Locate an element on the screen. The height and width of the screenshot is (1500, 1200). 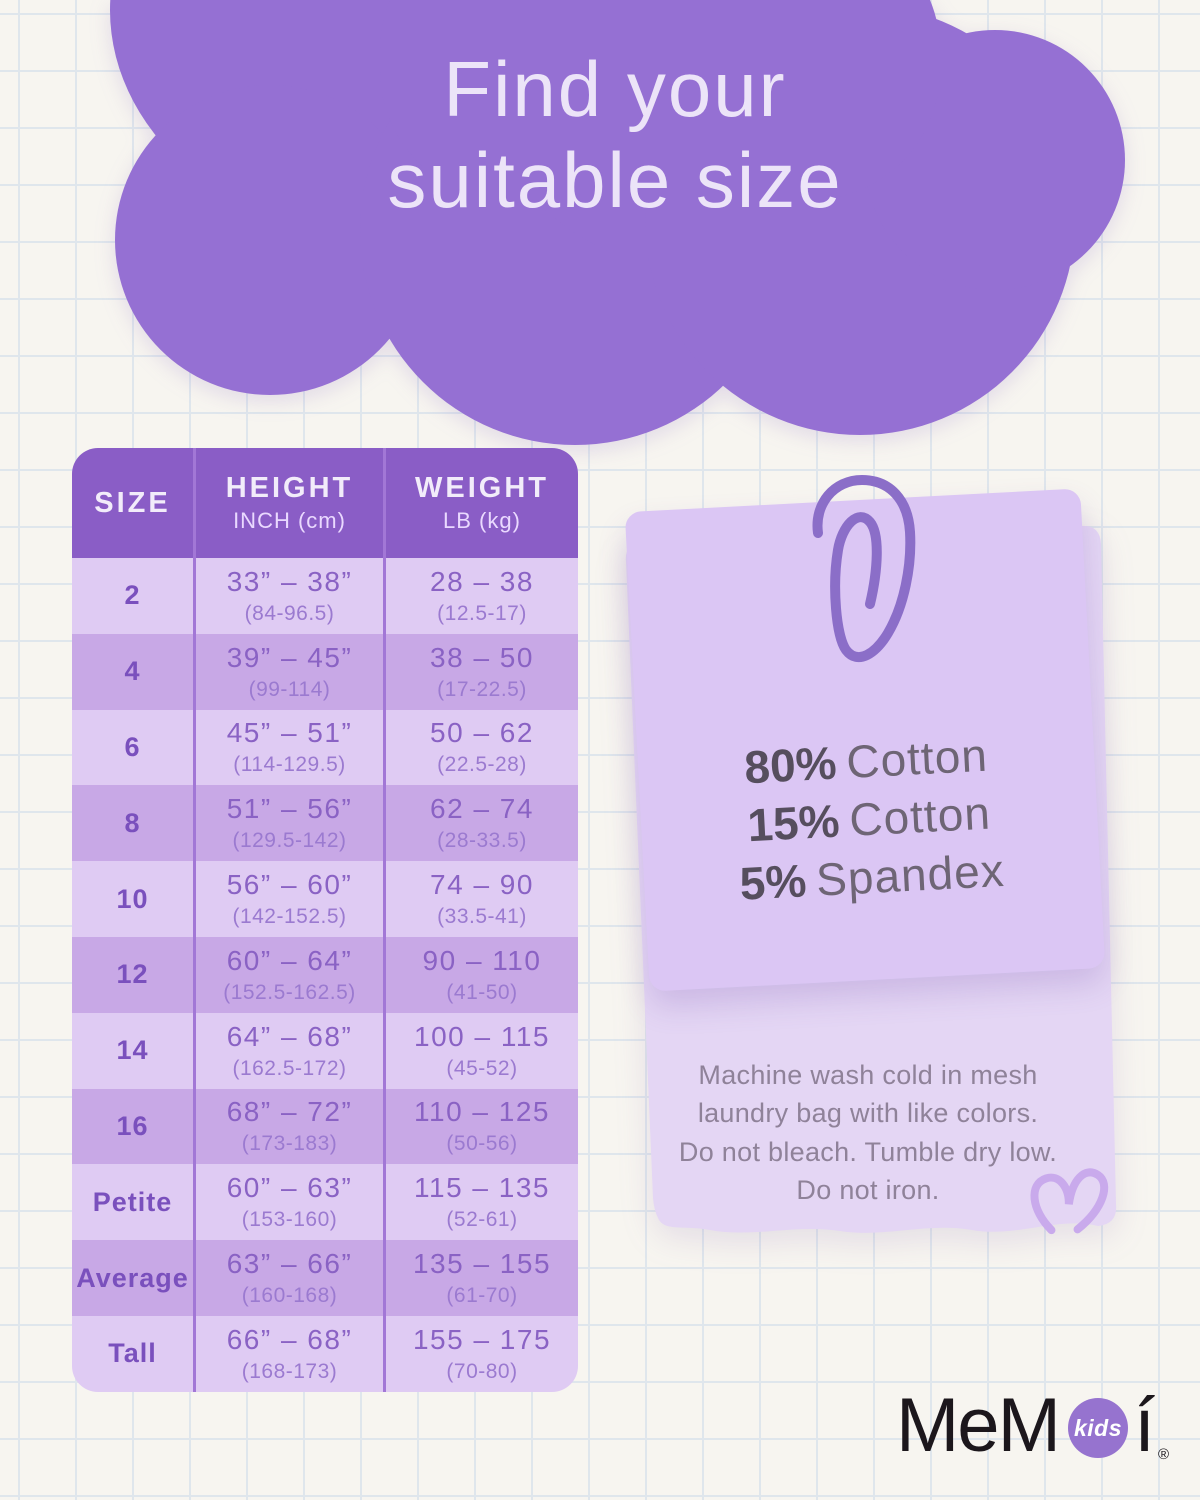
size-cell: 8 is located at coordinates (132, 823).